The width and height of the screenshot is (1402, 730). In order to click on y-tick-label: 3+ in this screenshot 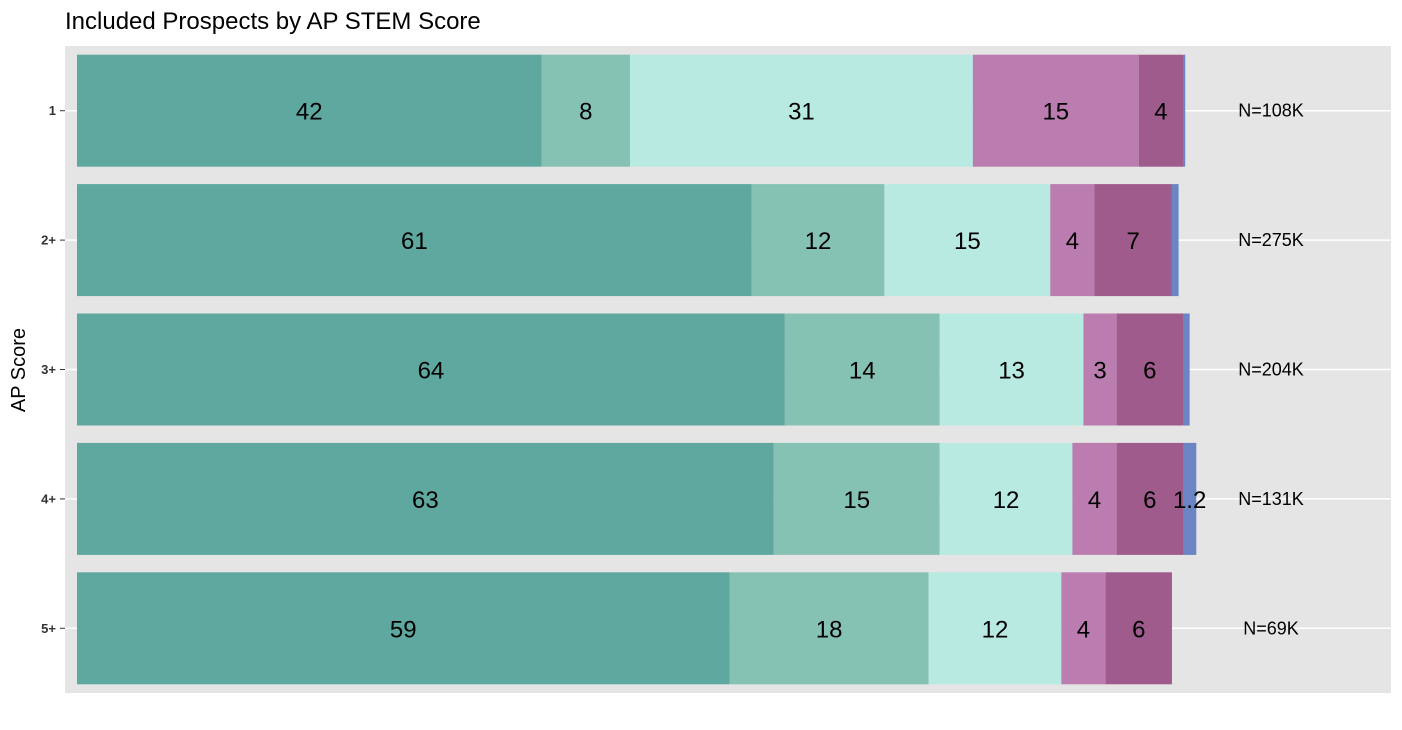, I will do `click(48, 369)`.